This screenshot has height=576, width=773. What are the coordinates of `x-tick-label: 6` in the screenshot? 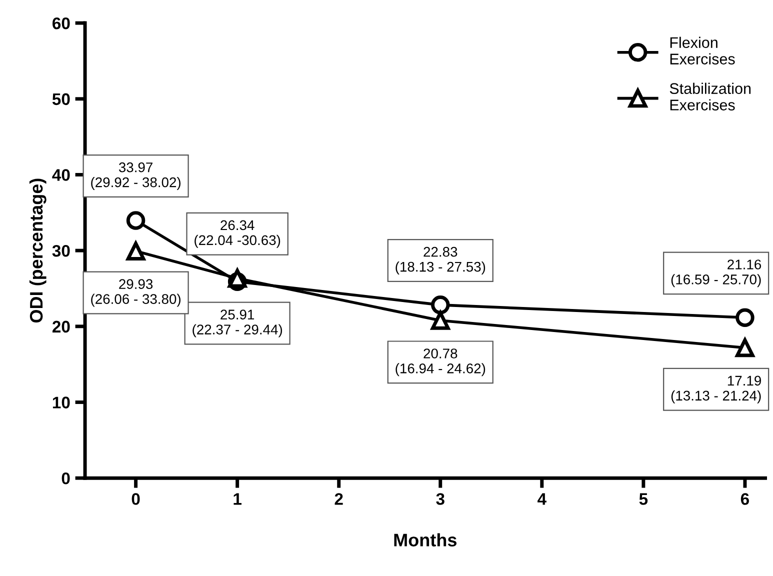 It's located at (744, 499).